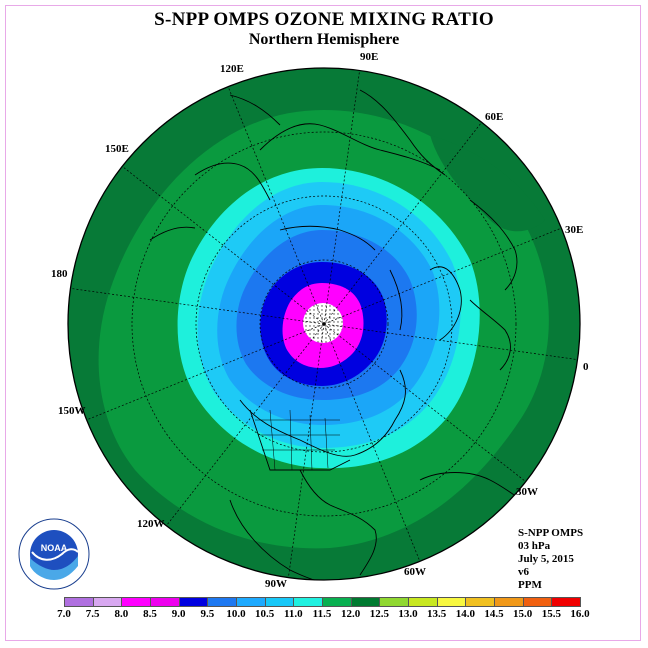 This screenshot has height=648, width=648. Describe the element at coordinates (117, 149) in the screenshot. I see `longitude-label: 150E` at that location.